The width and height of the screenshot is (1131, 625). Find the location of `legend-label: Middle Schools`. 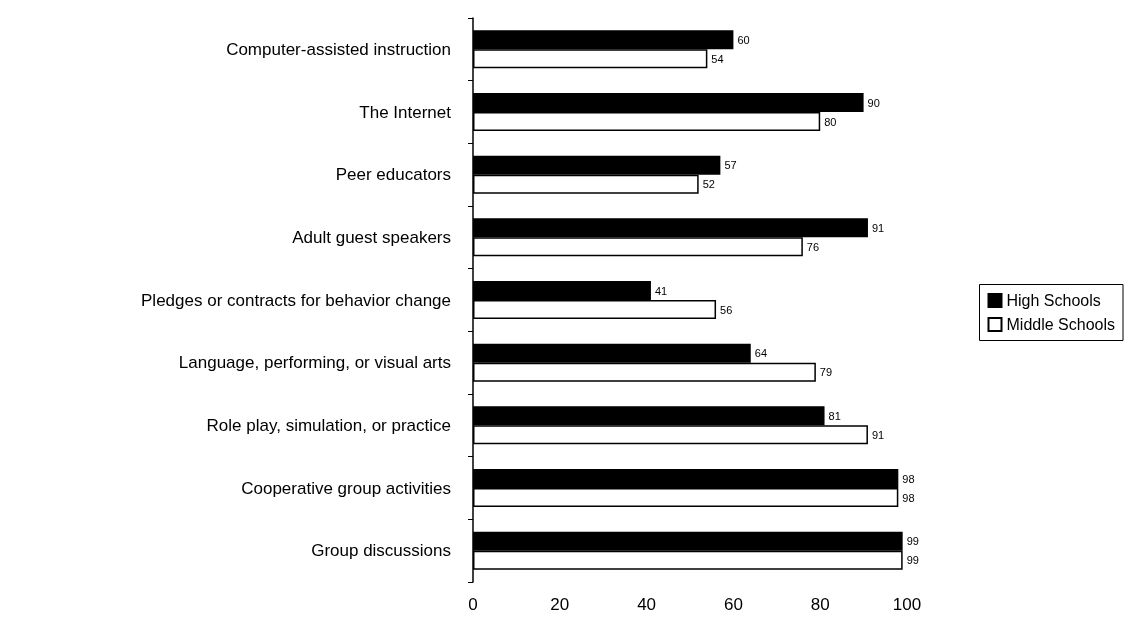

legend-label: Middle Schools is located at coordinates (1060, 324).